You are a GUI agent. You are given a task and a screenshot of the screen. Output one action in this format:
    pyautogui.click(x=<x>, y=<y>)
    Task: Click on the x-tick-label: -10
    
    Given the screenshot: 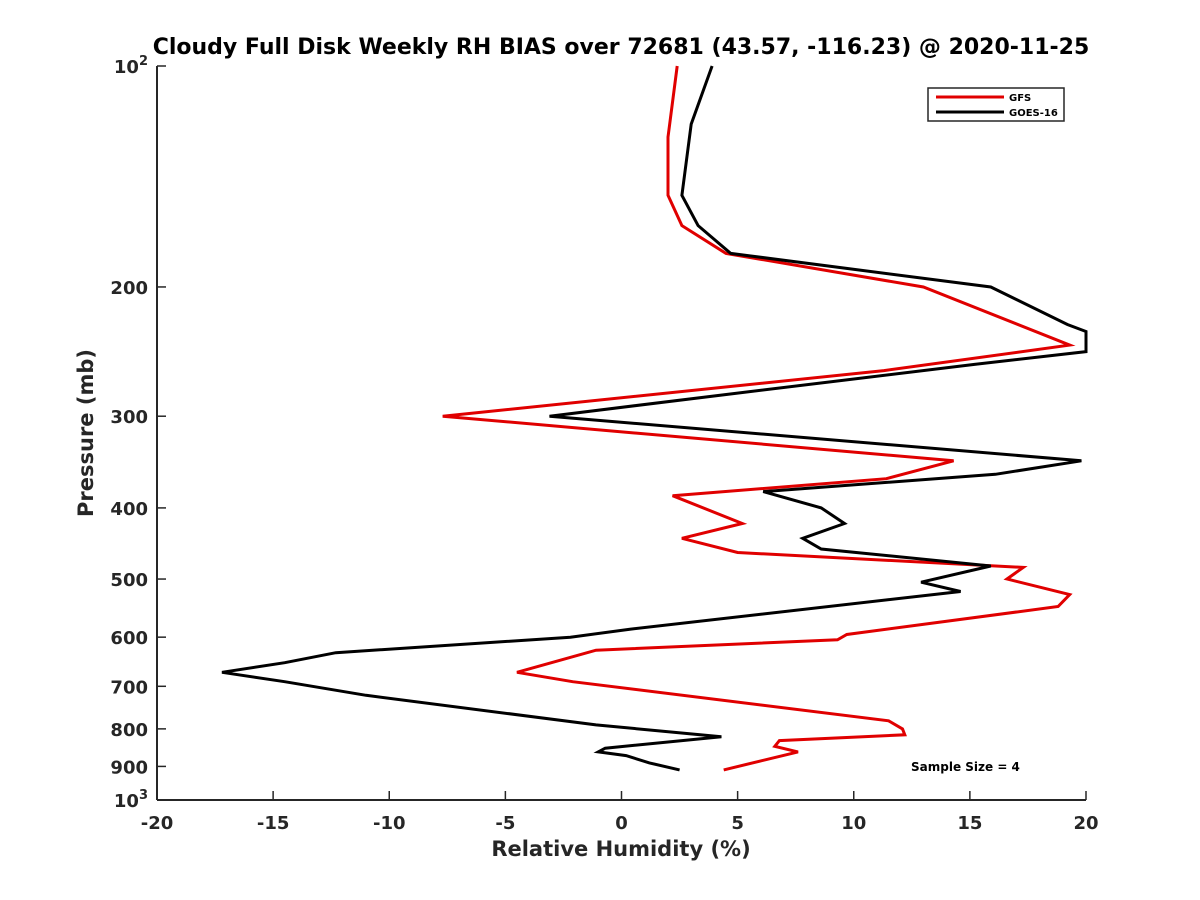 What is the action you would take?
    pyautogui.click(x=389, y=823)
    